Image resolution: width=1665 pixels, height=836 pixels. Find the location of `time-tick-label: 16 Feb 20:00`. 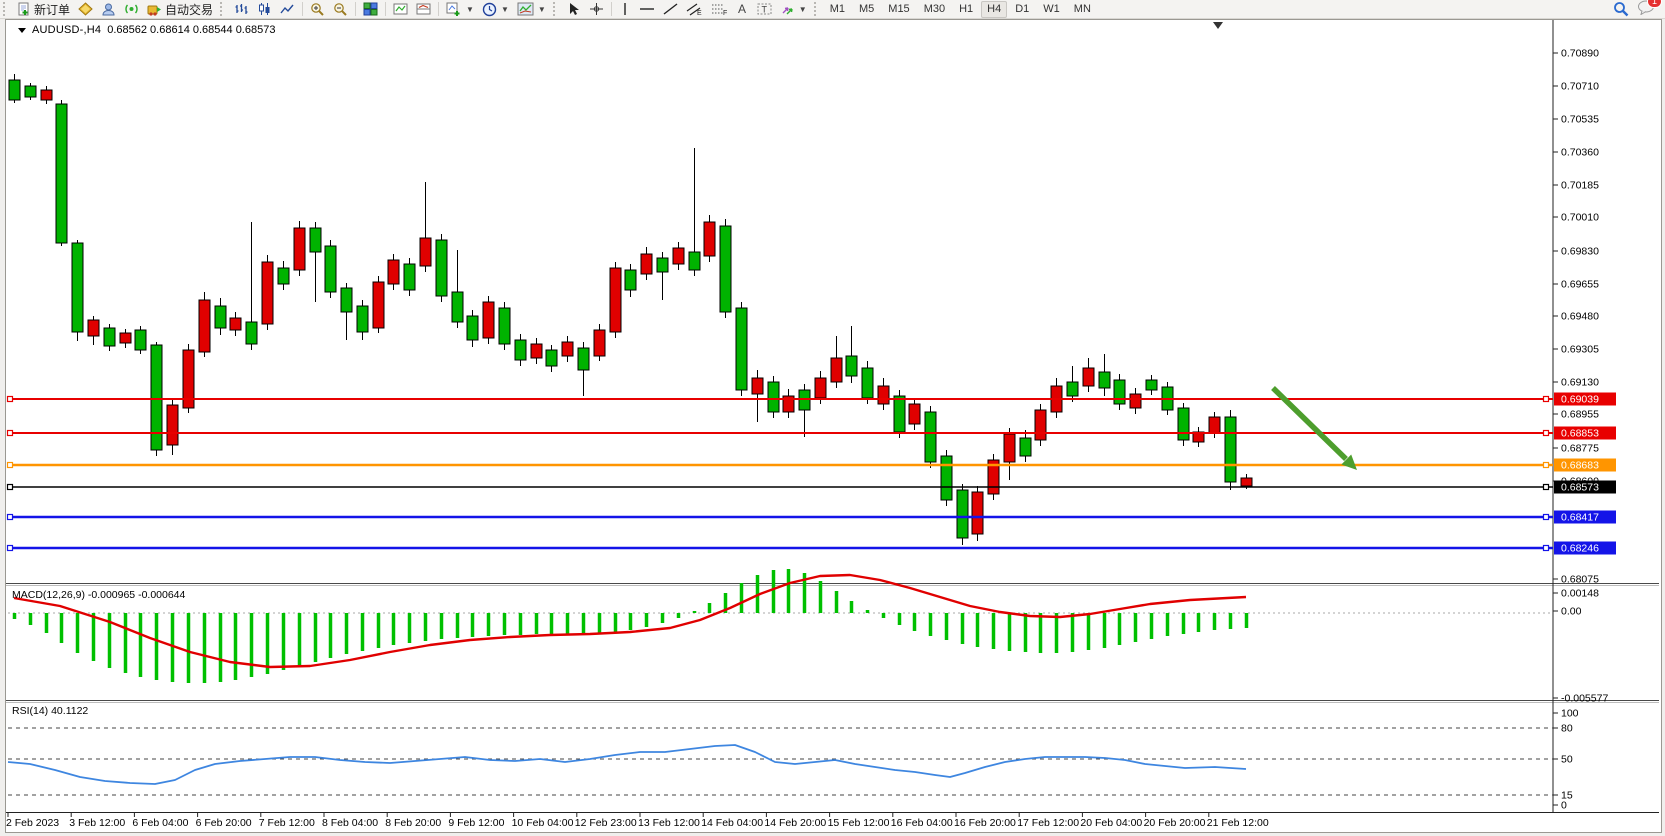

time-tick-label: 16 Feb 20:00 is located at coordinates (985, 823).